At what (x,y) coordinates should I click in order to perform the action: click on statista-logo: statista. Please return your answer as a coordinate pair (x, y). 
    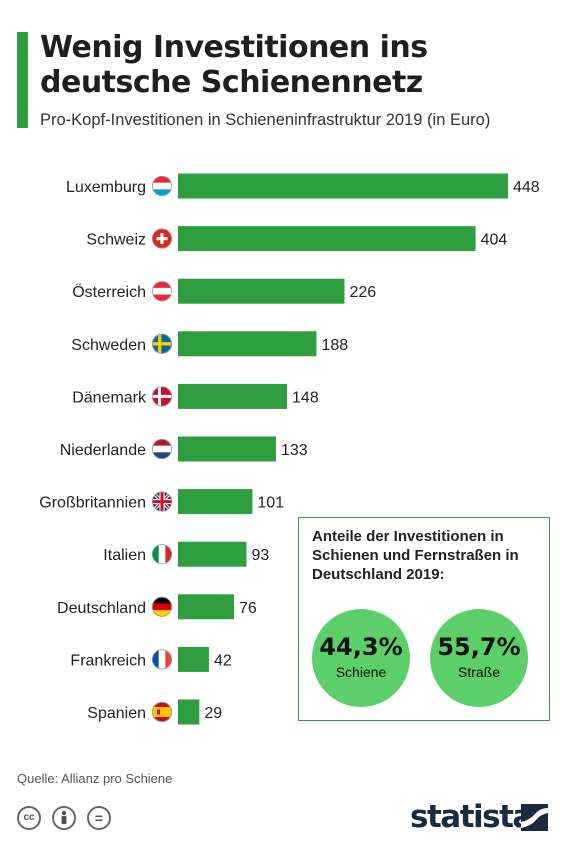
    Looking at the image, I should click on (471, 817).